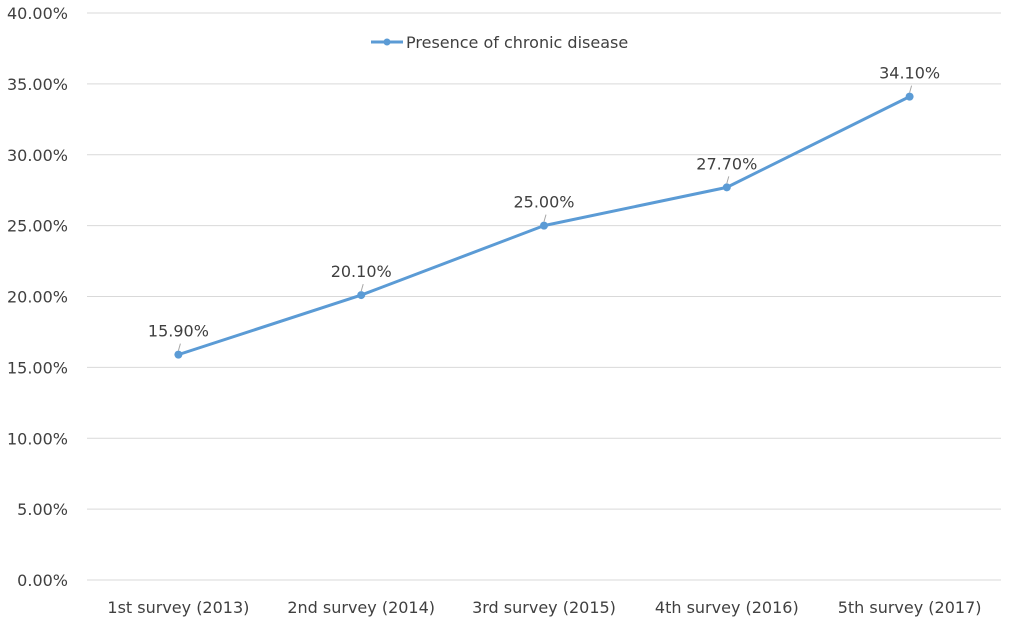  What do you see at coordinates (727, 607) in the screenshot?
I see `x-tick-label: 4th survey (2016)` at bounding box center [727, 607].